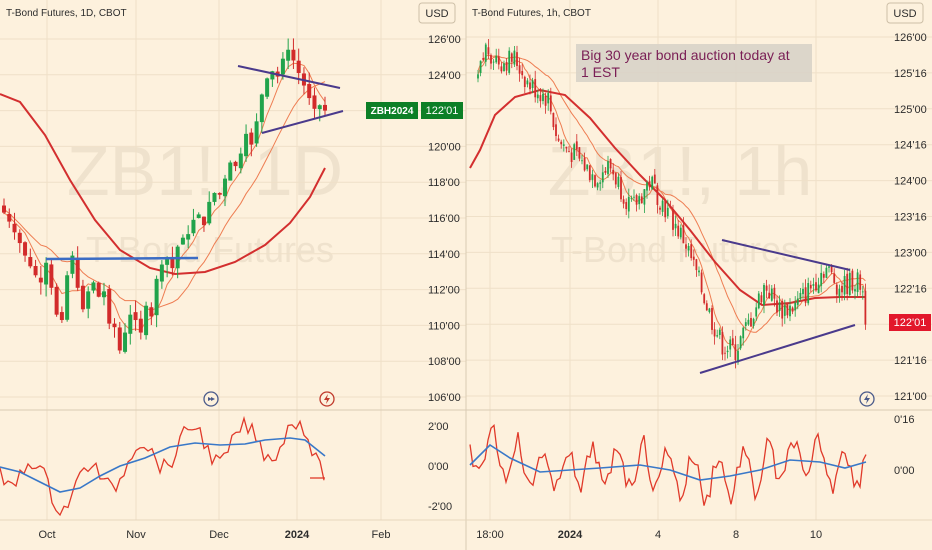 The height and width of the screenshot is (550, 932). I want to click on right-x-axis: 18:00 2024 4 8 10, so click(649, 535).